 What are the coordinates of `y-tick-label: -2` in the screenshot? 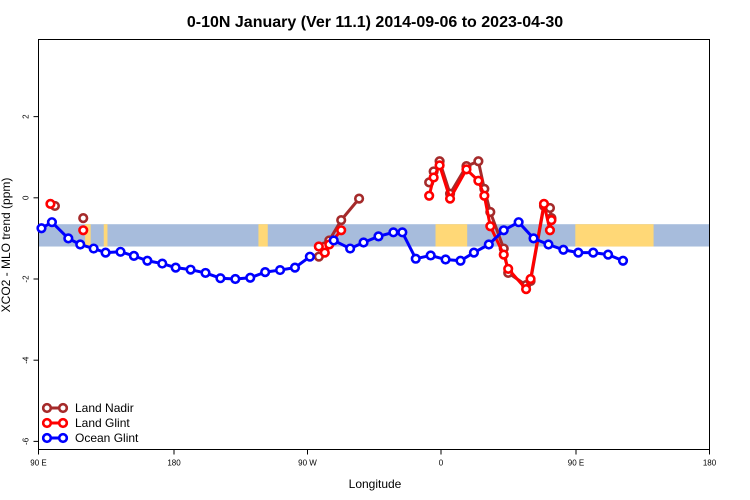 It's located at (26, 279).